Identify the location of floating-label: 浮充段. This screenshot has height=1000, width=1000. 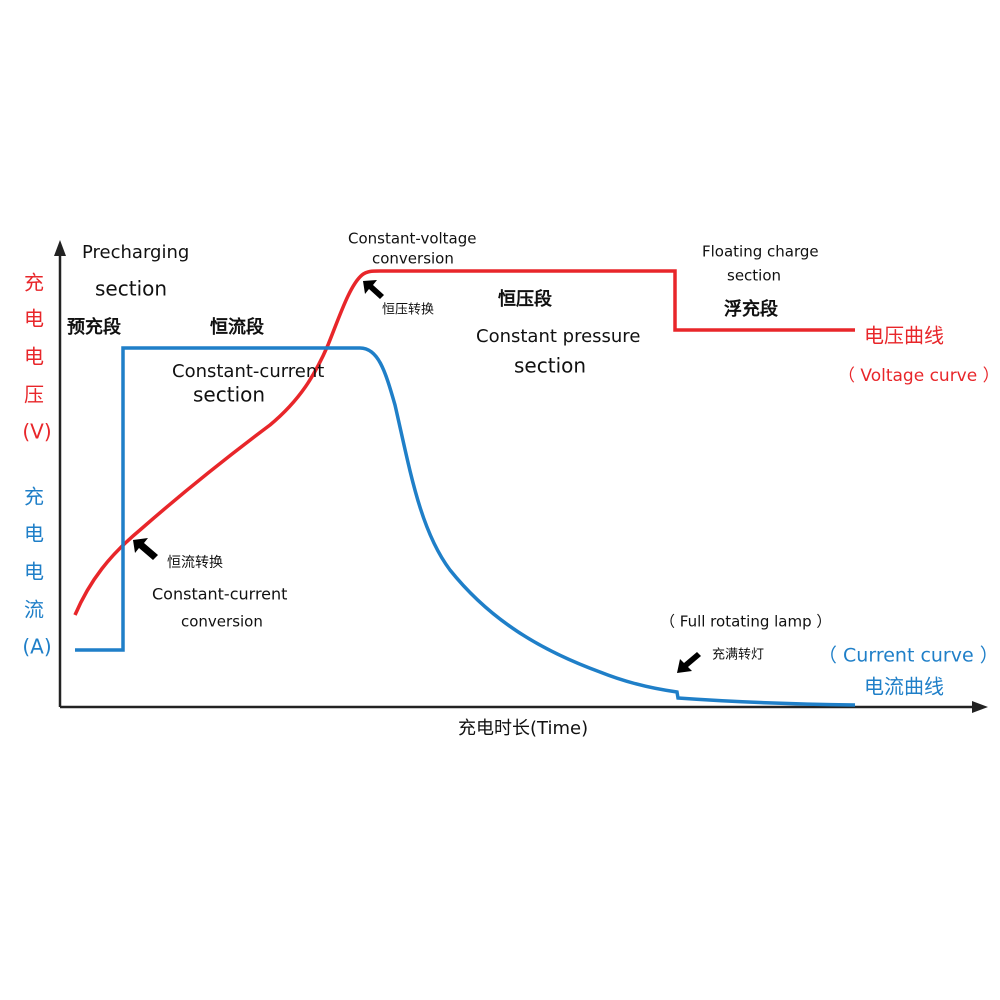
(751, 309).